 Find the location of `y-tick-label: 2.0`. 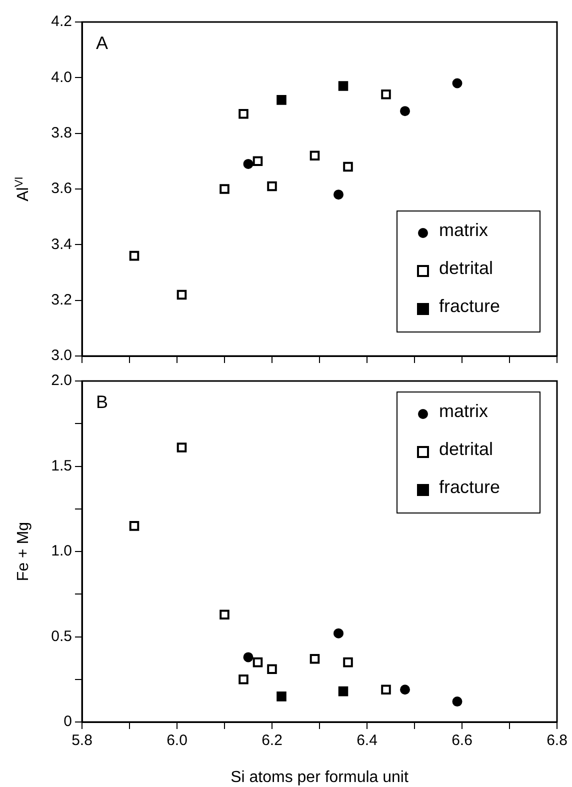

y-tick-label: 2.0 is located at coordinates (61, 381).